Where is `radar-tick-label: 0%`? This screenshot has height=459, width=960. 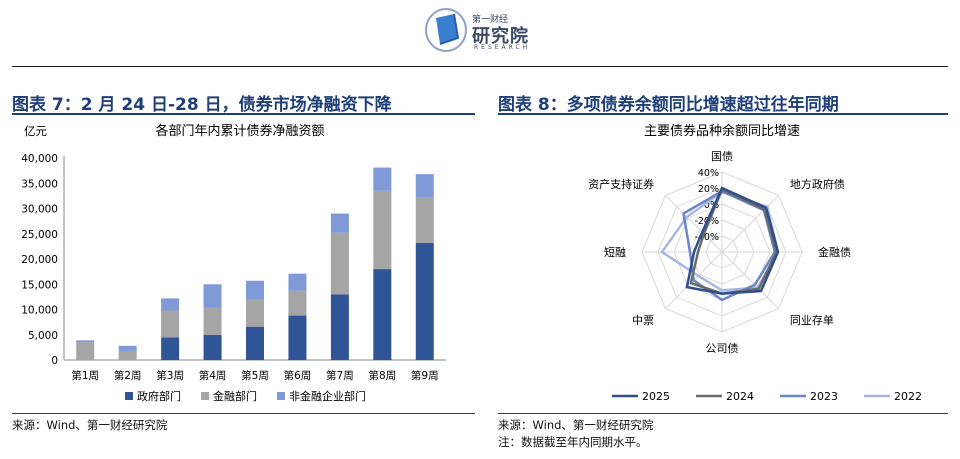 radar-tick-label: 0% is located at coordinates (711, 205).